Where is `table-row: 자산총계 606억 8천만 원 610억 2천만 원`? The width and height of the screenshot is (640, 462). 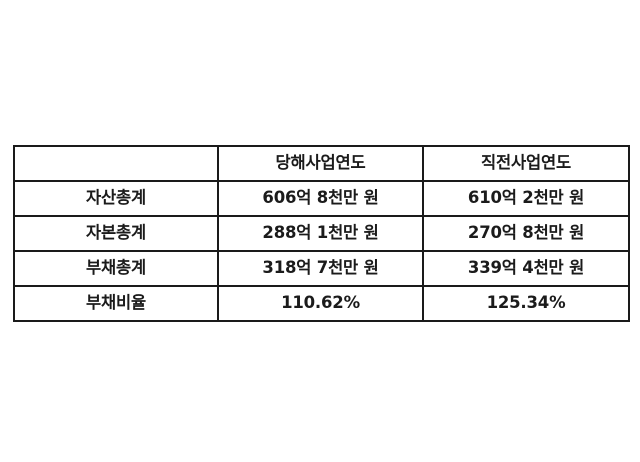 table-row: 자산총계 606억 8천만 원 610억 2천만 원 is located at coordinates (321, 198).